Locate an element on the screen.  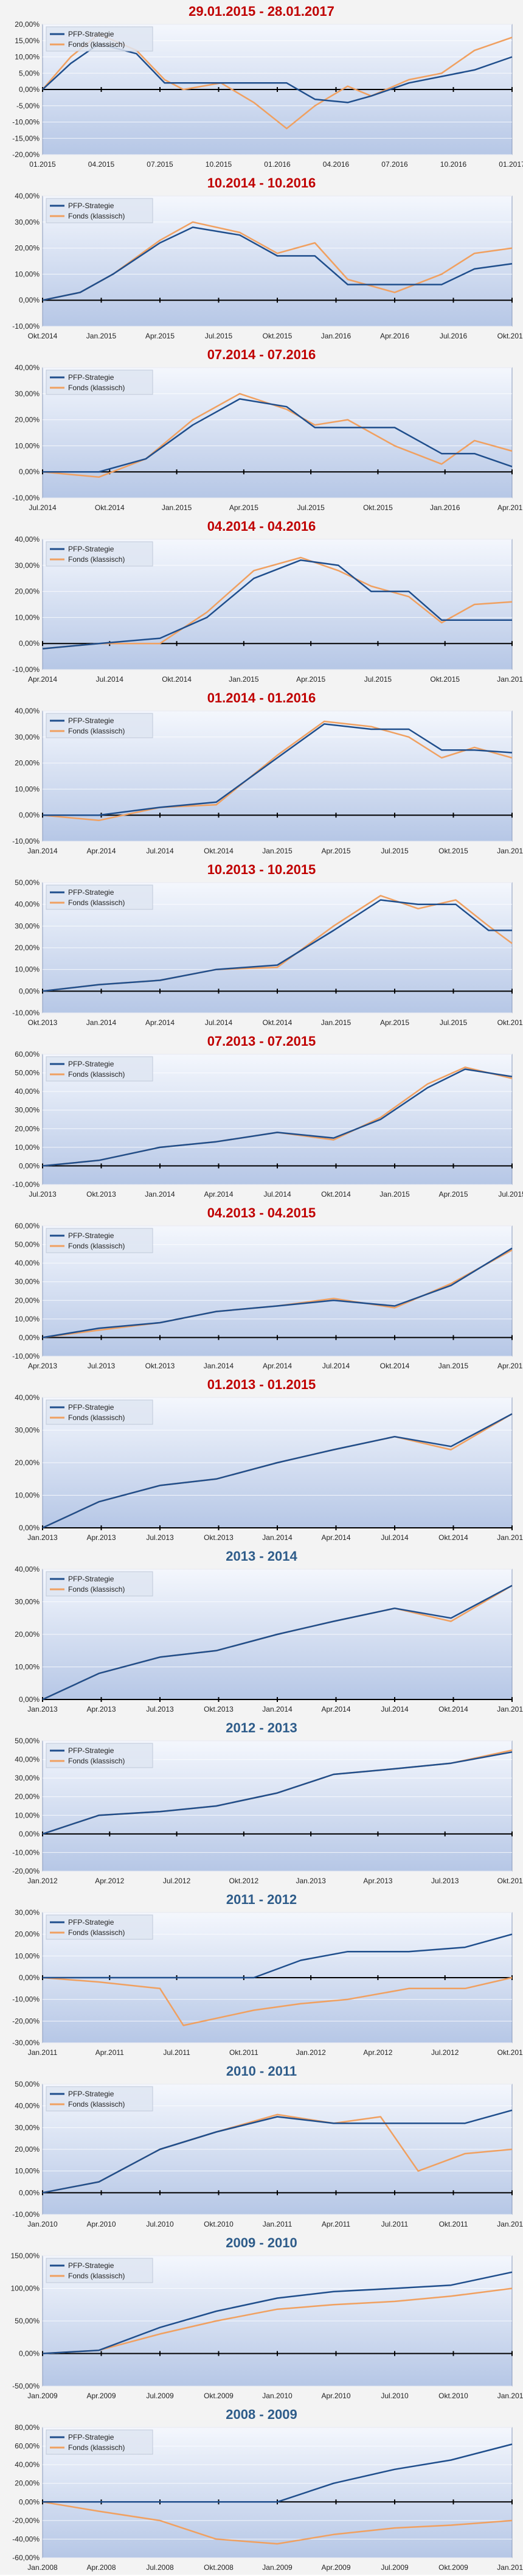
x-tick-label: Jan.2014 is located at coordinates (277, 1537).